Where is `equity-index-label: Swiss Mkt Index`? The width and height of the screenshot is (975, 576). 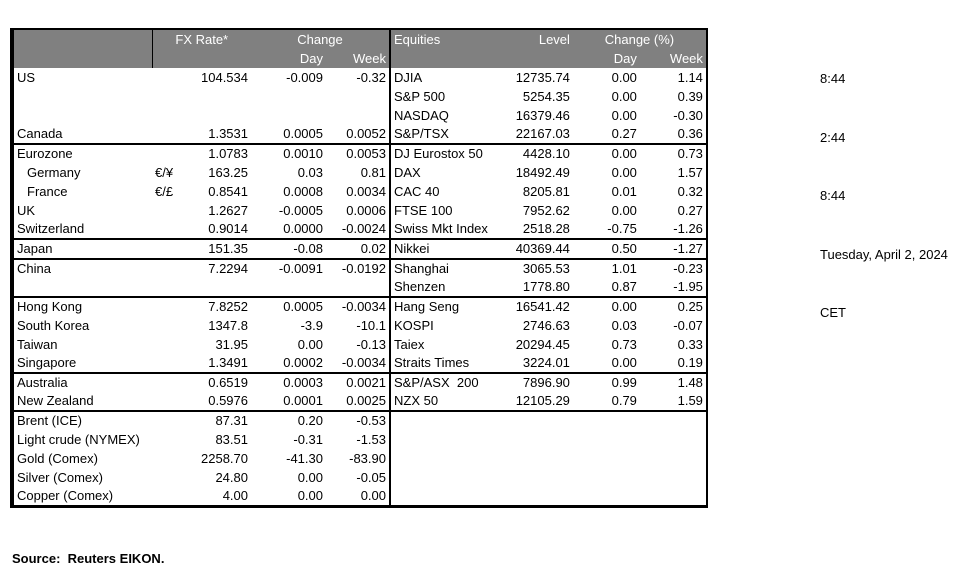
equity-index-label: Swiss Mkt Index is located at coordinates (440, 229).